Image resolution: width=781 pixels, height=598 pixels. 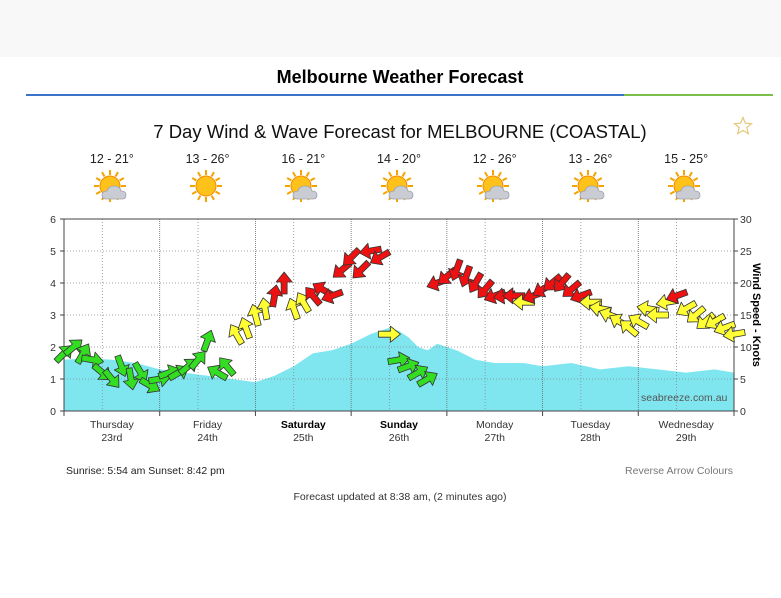 I want to click on x-day-name: Sunday, so click(x=399, y=425).